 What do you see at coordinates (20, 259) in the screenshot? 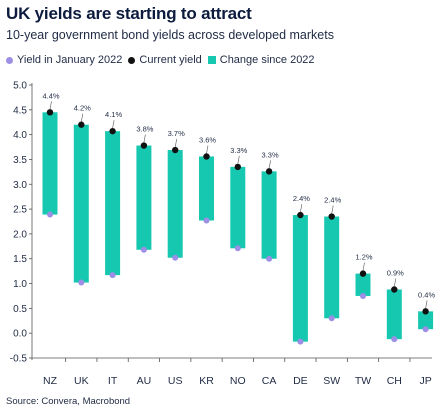
I see `y-tick-label: 1.5` at bounding box center [20, 259].